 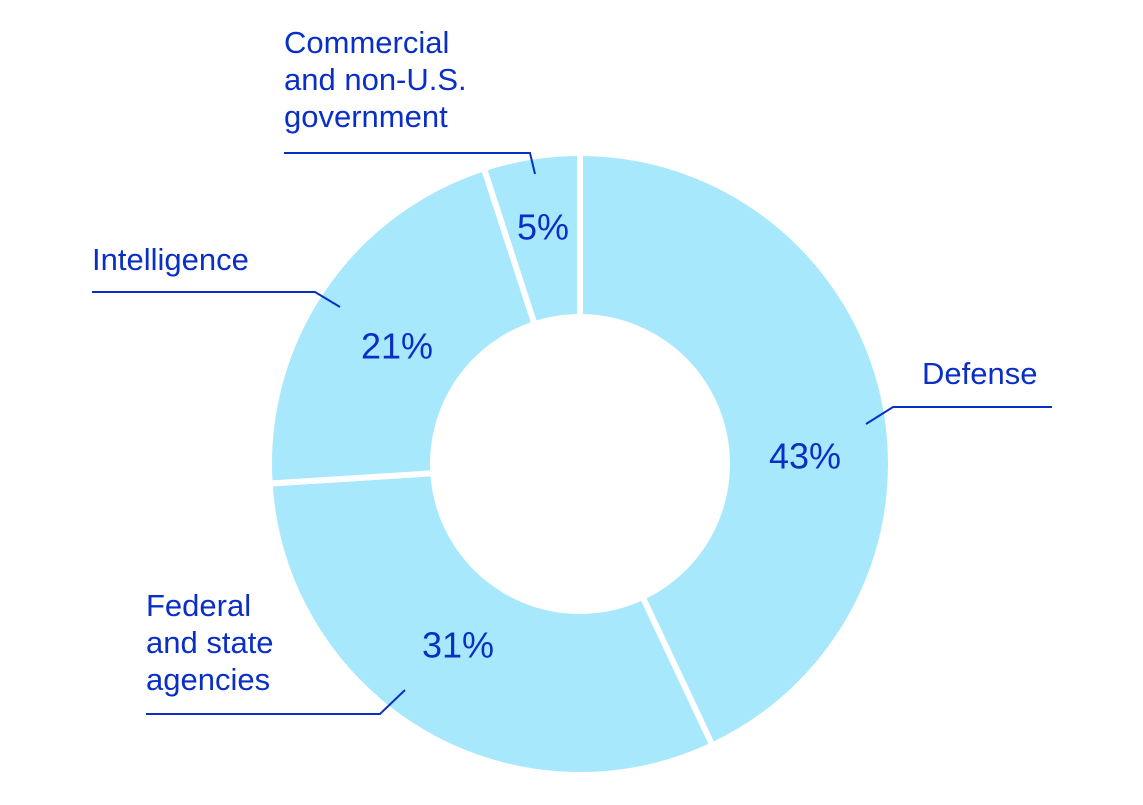 I want to click on category-label-line: and state, so click(x=210, y=642).